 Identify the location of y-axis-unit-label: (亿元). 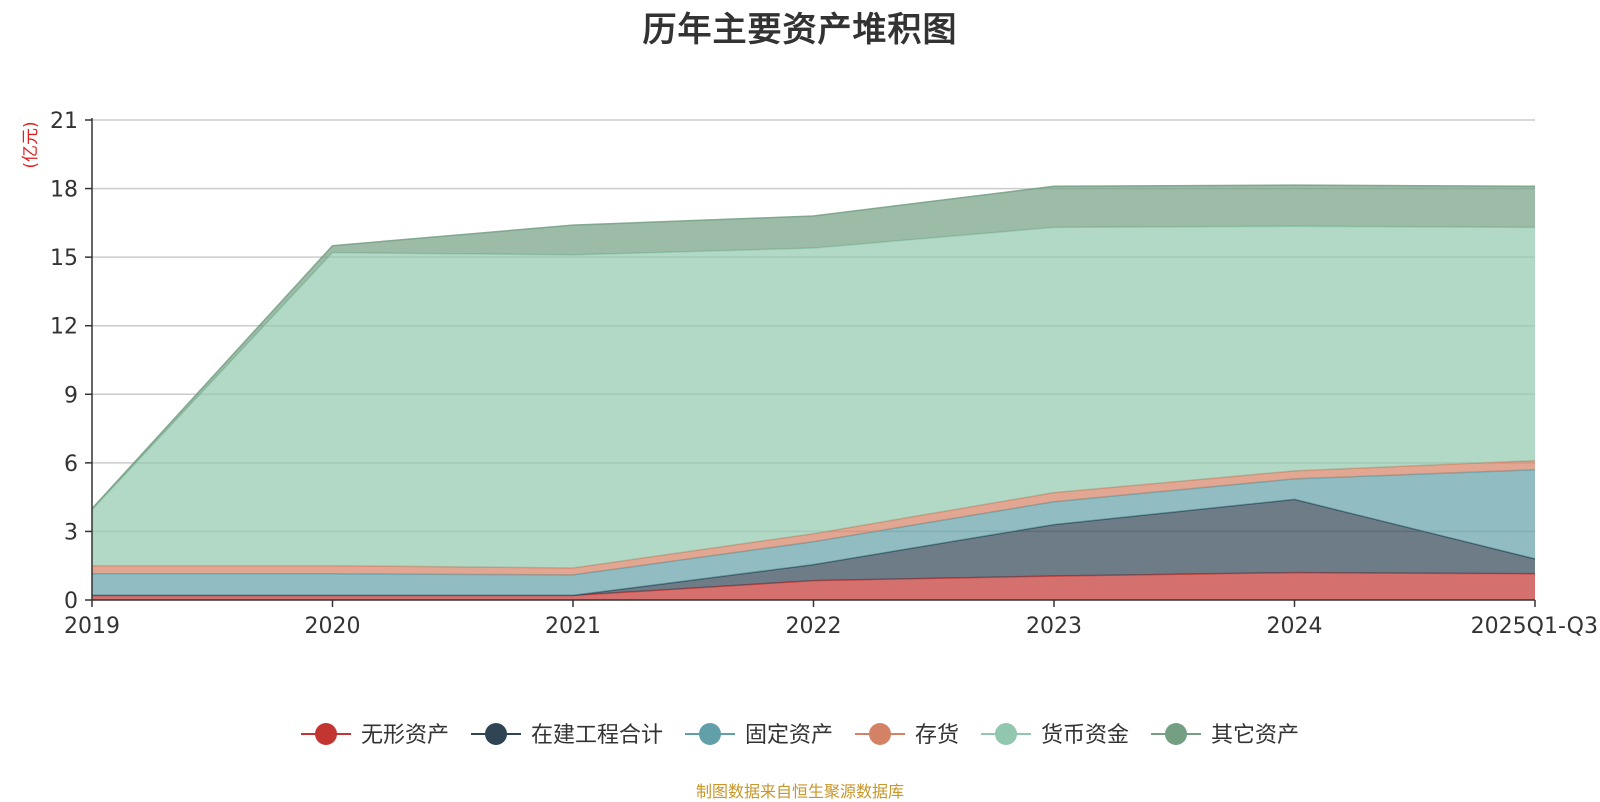
(31, 144).